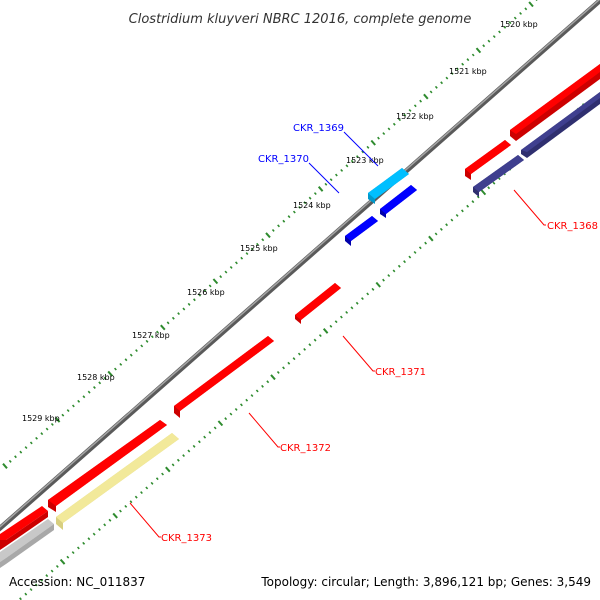 The image size is (600, 600). What do you see at coordinates (361, 231) in the screenshot?
I see `gene-ckr-1370-b` at bounding box center [361, 231].